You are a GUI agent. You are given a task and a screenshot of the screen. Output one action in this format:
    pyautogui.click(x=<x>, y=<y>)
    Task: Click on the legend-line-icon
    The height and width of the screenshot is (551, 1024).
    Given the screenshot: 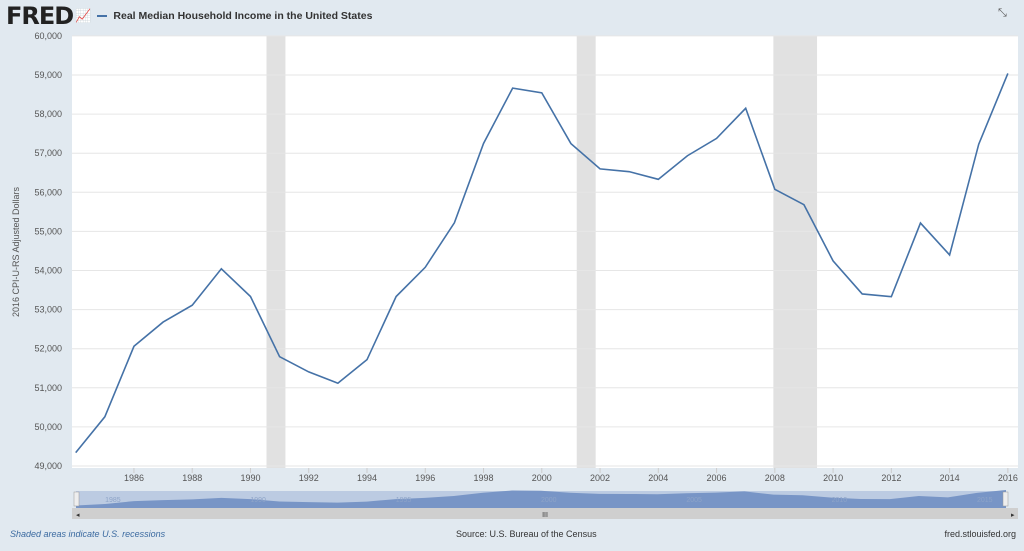 What is the action you would take?
    pyautogui.click(x=102, y=16)
    